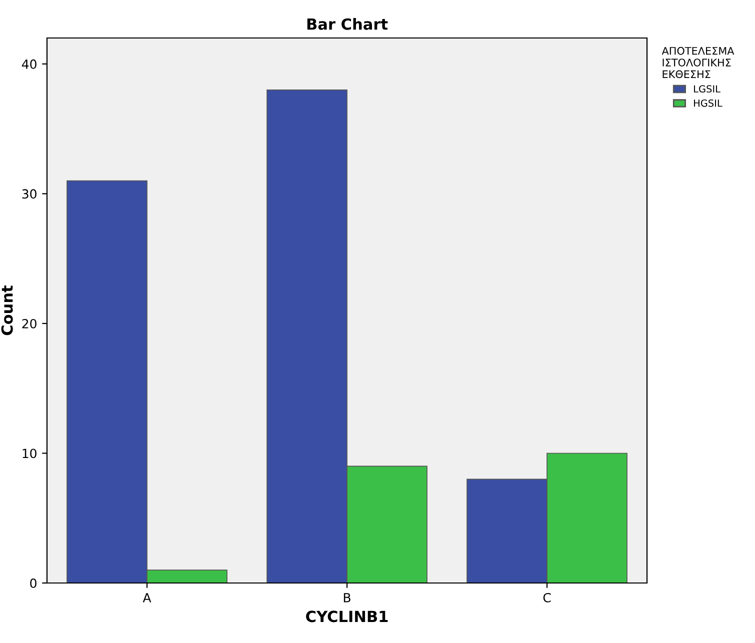  What do you see at coordinates (29, 453) in the screenshot?
I see `y-tick-label: 10` at bounding box center [29, 453].